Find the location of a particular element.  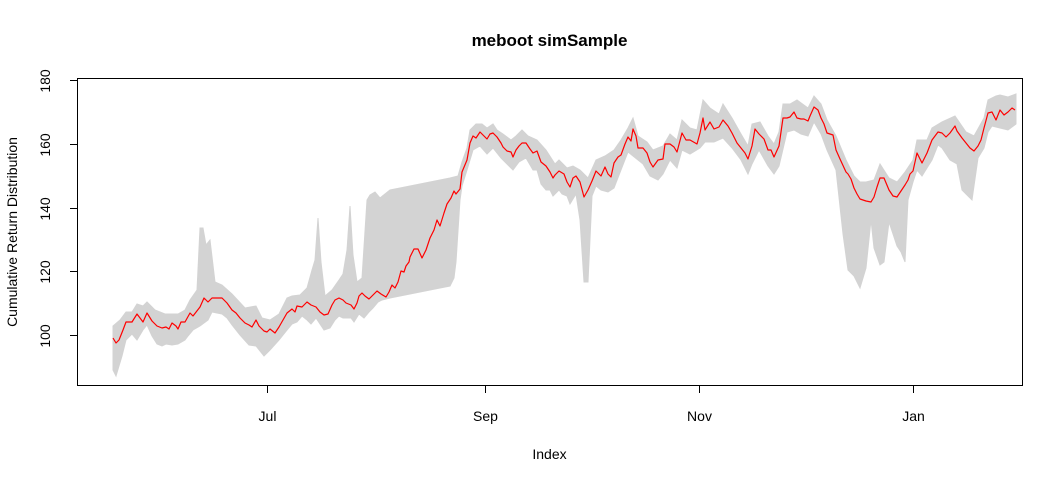

y-tick-label: 140 is located at coordinates (45, 208).